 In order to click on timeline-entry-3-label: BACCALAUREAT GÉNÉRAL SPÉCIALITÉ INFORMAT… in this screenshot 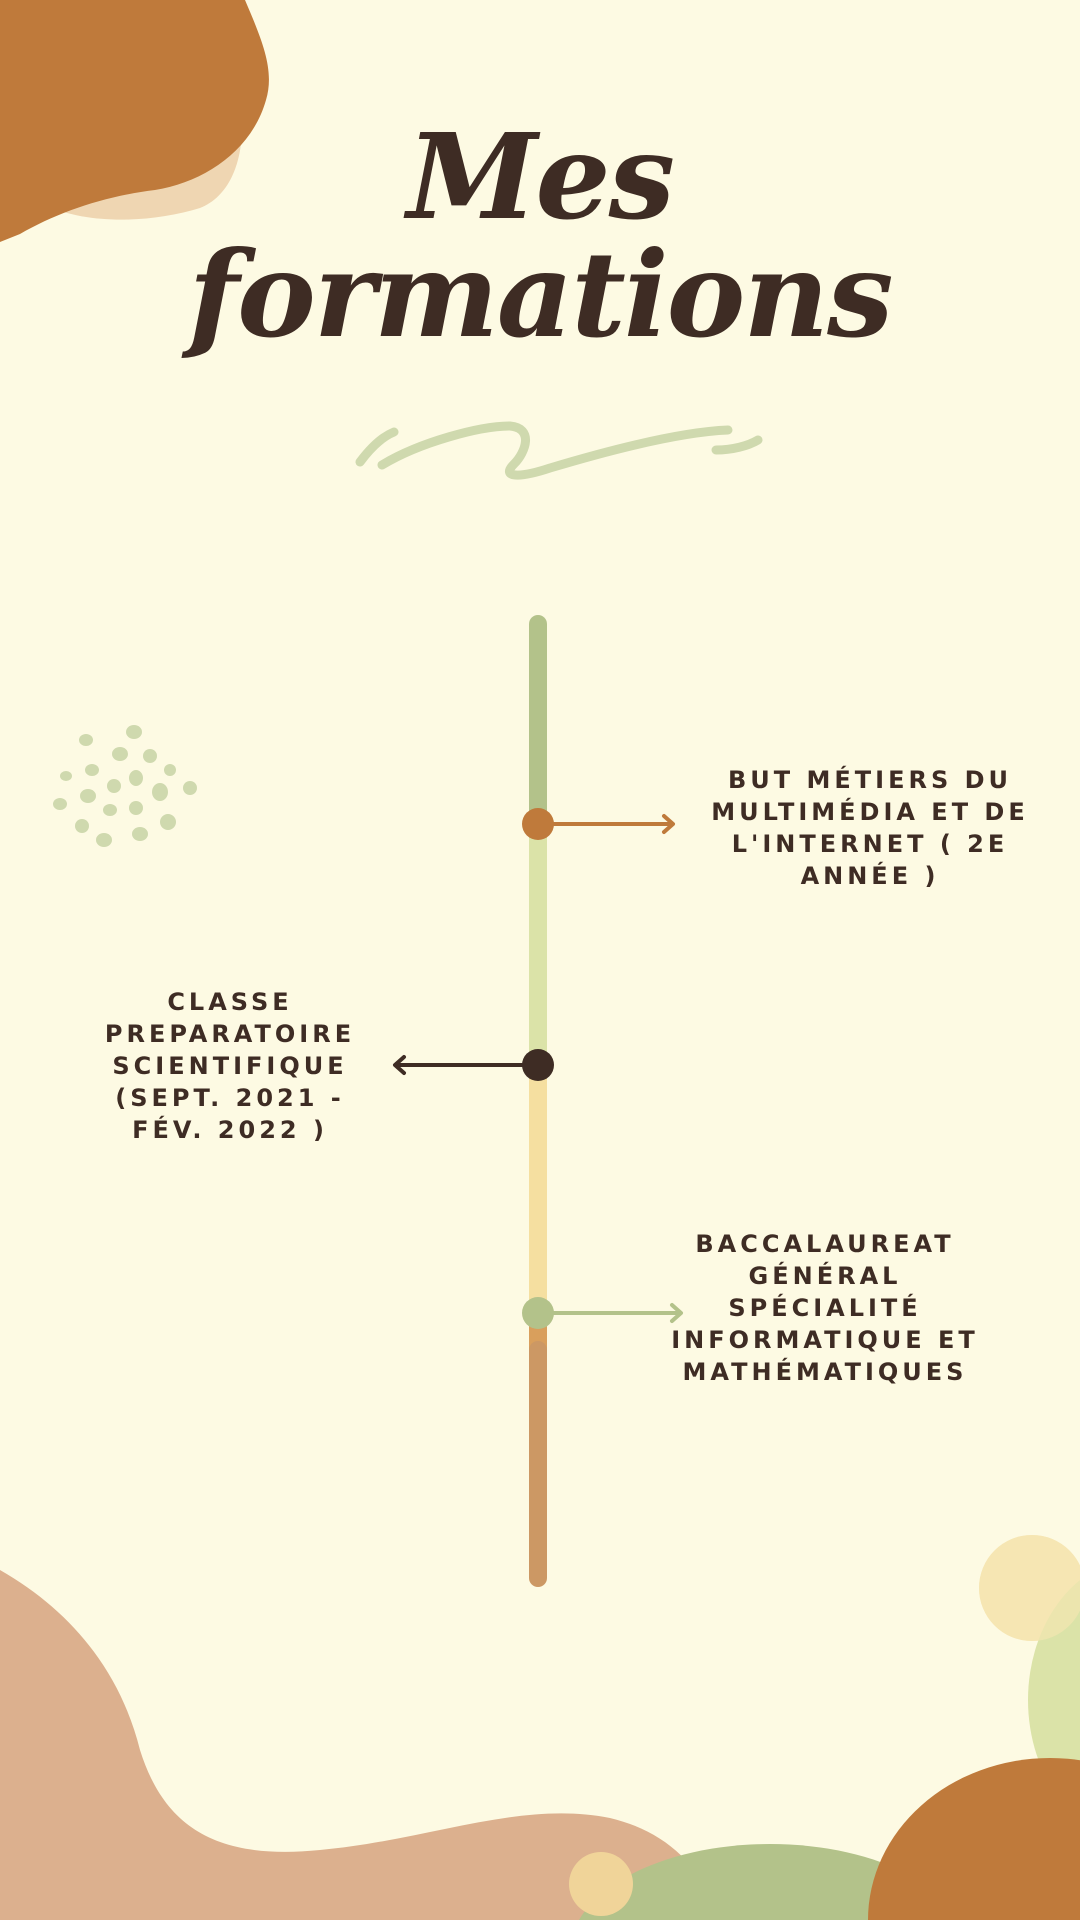, I will do `click(825, 1308)`.